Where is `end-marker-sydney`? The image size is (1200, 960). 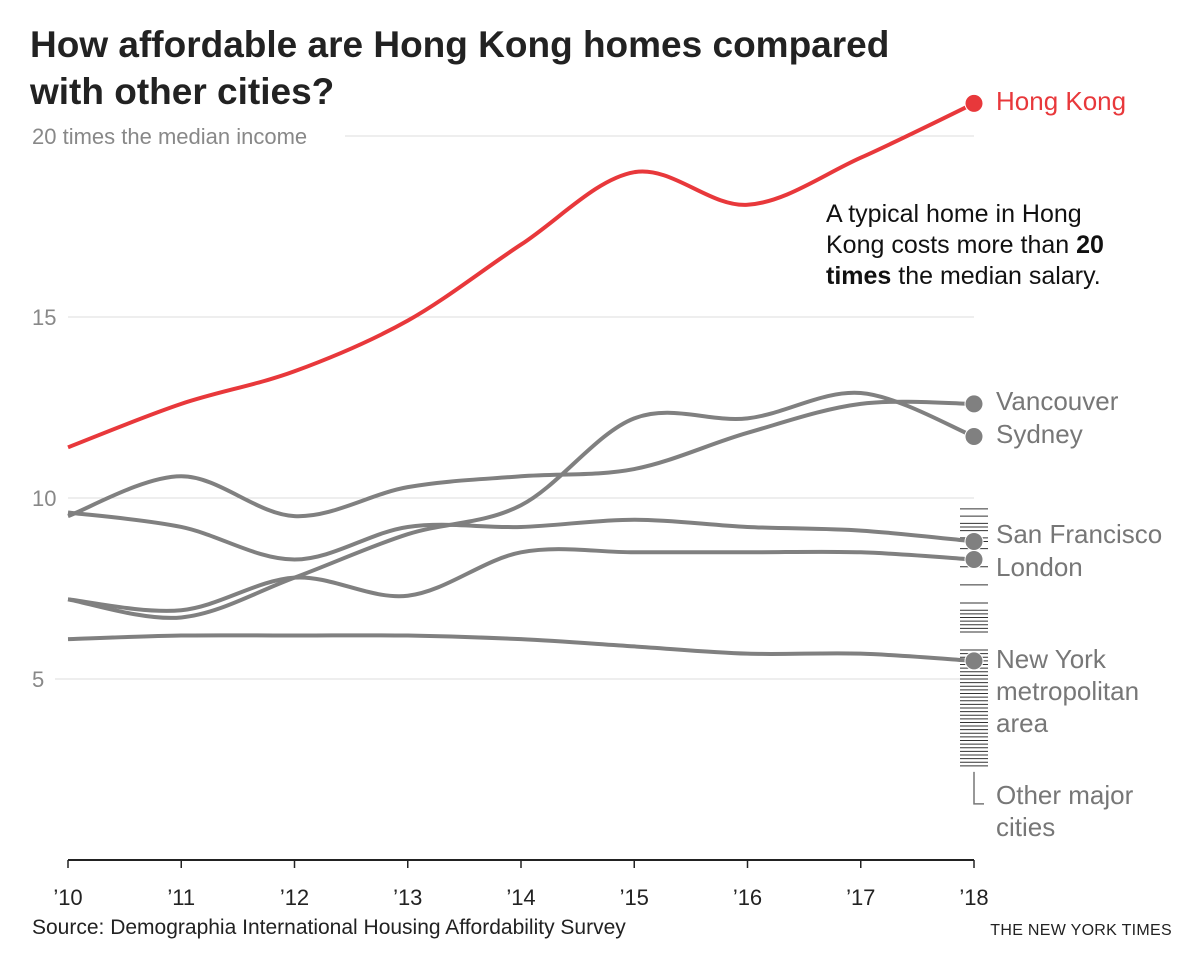 end-marker-sydney is located at coordinates (974, 436).